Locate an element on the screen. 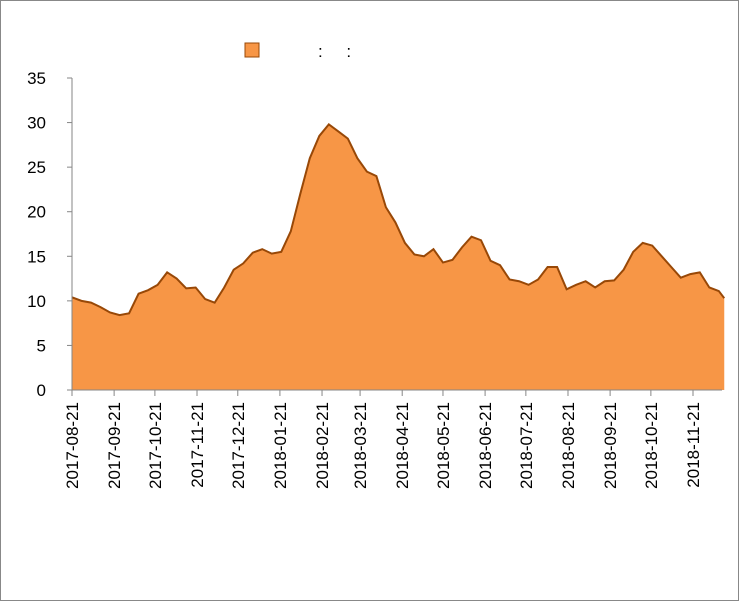  x-tick-label: 2017-09-21 is located at coordinates (114, 445).